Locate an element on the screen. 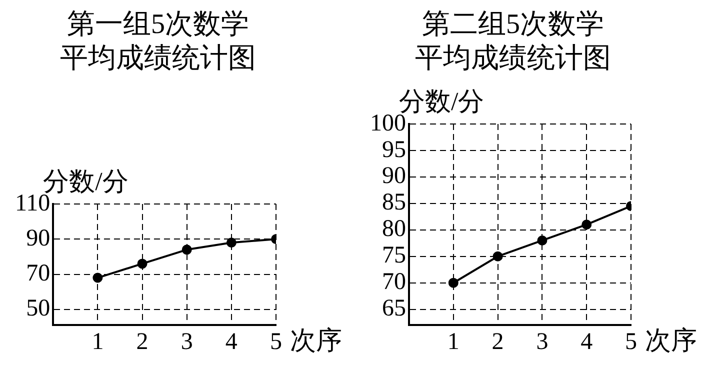 This screenshot has height=368, width=723. y-tick-label: 95 is located at coordinates (394, 149).